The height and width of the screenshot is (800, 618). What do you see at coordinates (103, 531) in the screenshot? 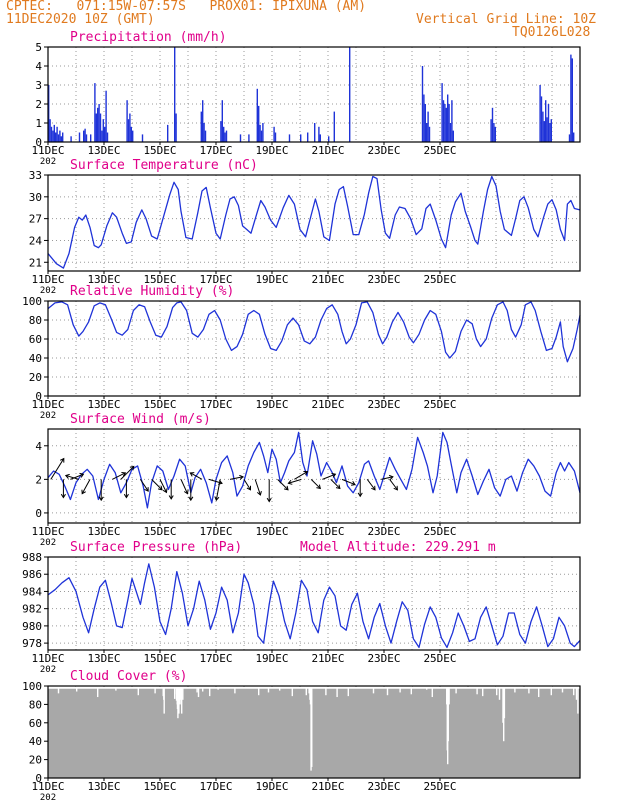
I see `x-tick-label: 13DEC` at bounding box center [103, 531].